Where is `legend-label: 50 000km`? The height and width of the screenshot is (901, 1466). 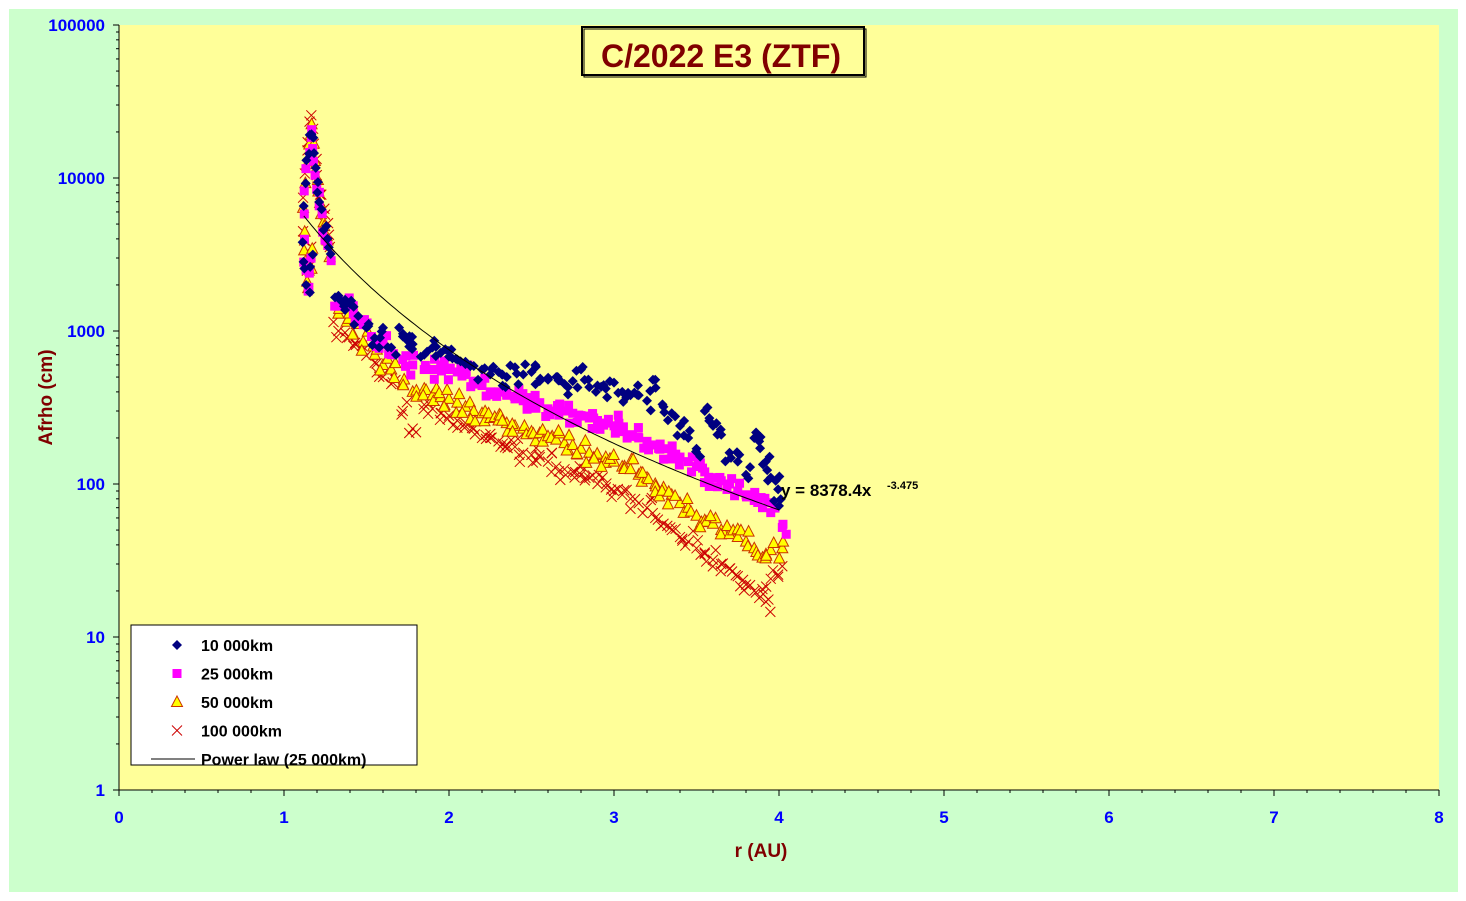 legend-label: 50 000km is located at coordinates (237, 703).